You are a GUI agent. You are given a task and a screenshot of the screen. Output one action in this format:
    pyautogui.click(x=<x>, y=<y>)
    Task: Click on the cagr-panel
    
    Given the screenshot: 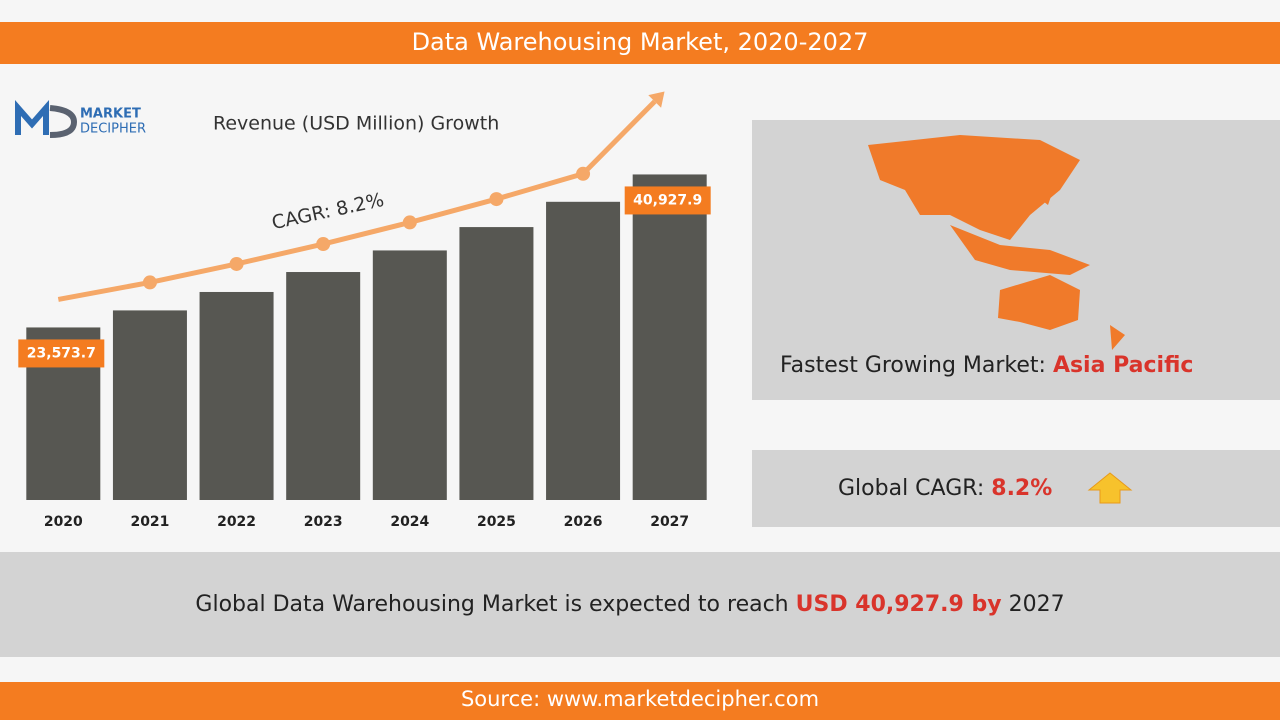 What is the action you would take?
    pyautogui.click(x=1016, y=488)
    